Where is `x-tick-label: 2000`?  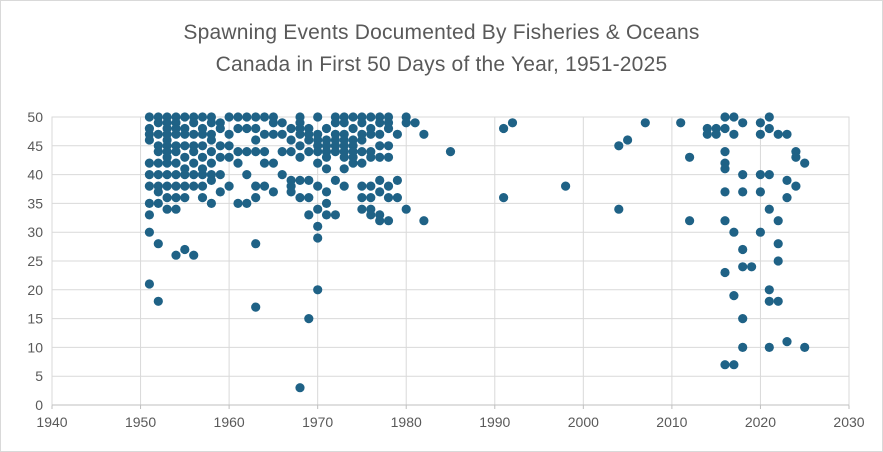
x-tick-label: 2000 is located at coordinates (583, 422).